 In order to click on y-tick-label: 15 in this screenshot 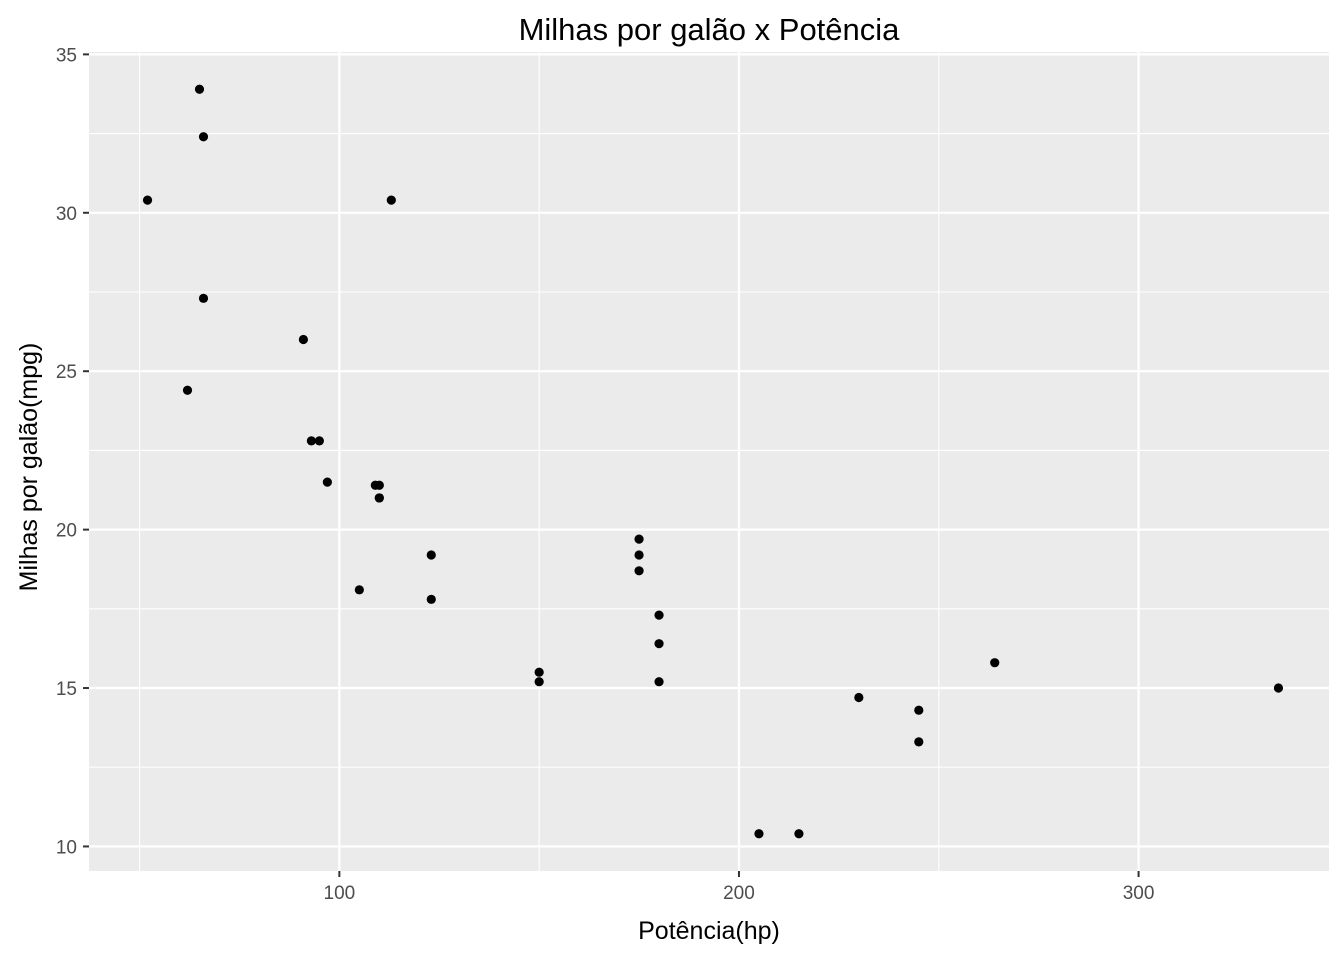, I will do `click(66, 689)`.